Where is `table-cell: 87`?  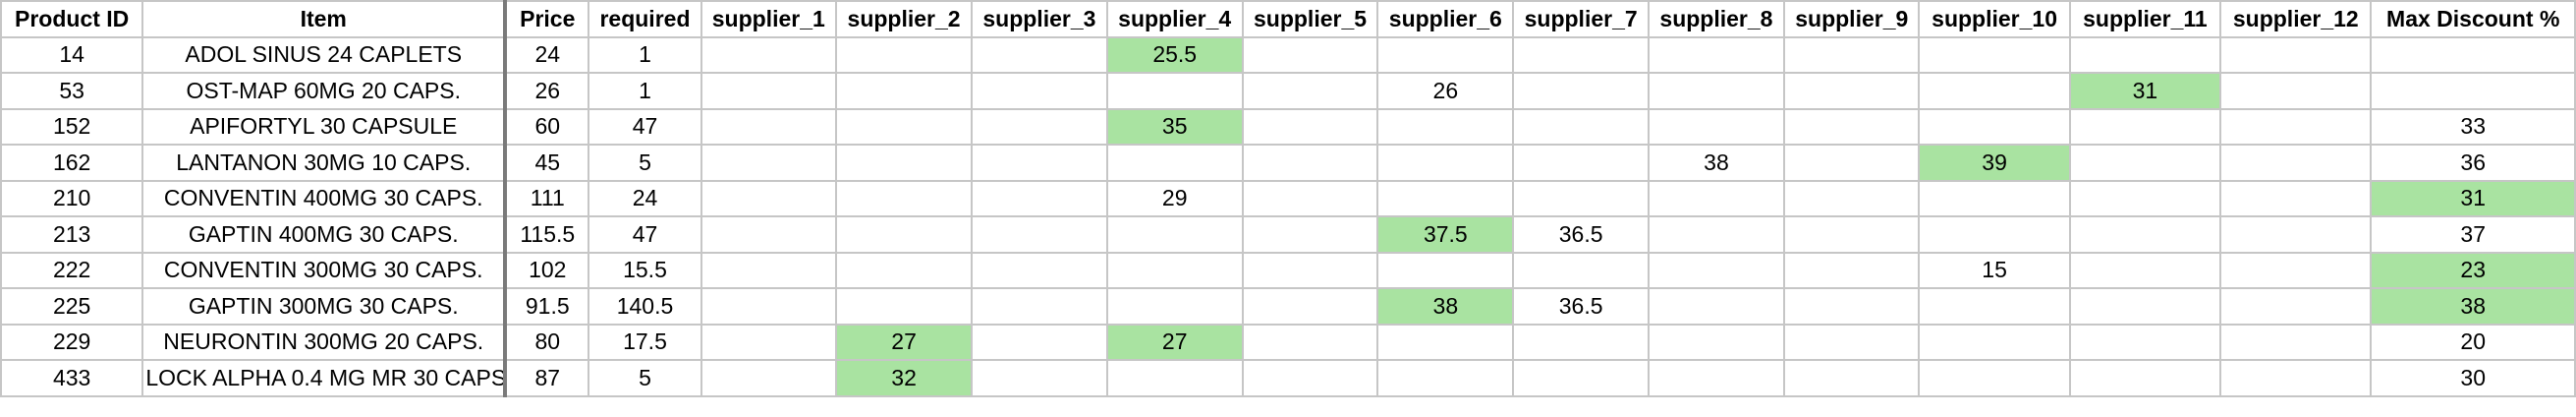 table-cell: 87 is located at coordinates (547, 378).